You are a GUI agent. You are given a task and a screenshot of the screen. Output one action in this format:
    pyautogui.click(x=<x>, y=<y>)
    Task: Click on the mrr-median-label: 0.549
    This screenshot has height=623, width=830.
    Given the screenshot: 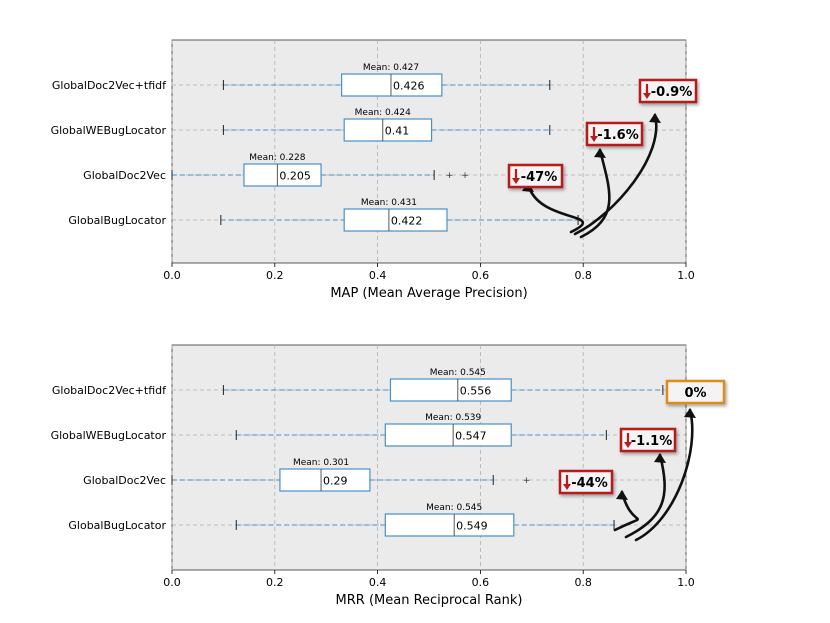 What is the action you would take?
    pyautogui.click(x=472, y=526)
    